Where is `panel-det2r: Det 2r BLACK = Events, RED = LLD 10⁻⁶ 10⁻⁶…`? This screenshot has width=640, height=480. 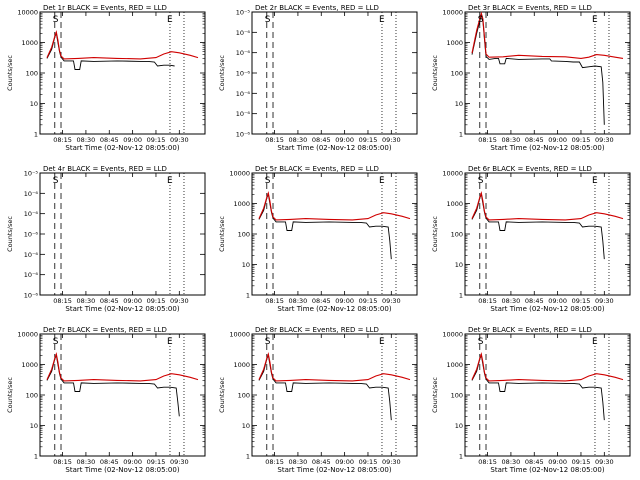
panel-det2r: Det 2r BLACK = Events, RED = LLD 10⁻⁶ 10⁻⁶… is located at coordinates (318, 78).